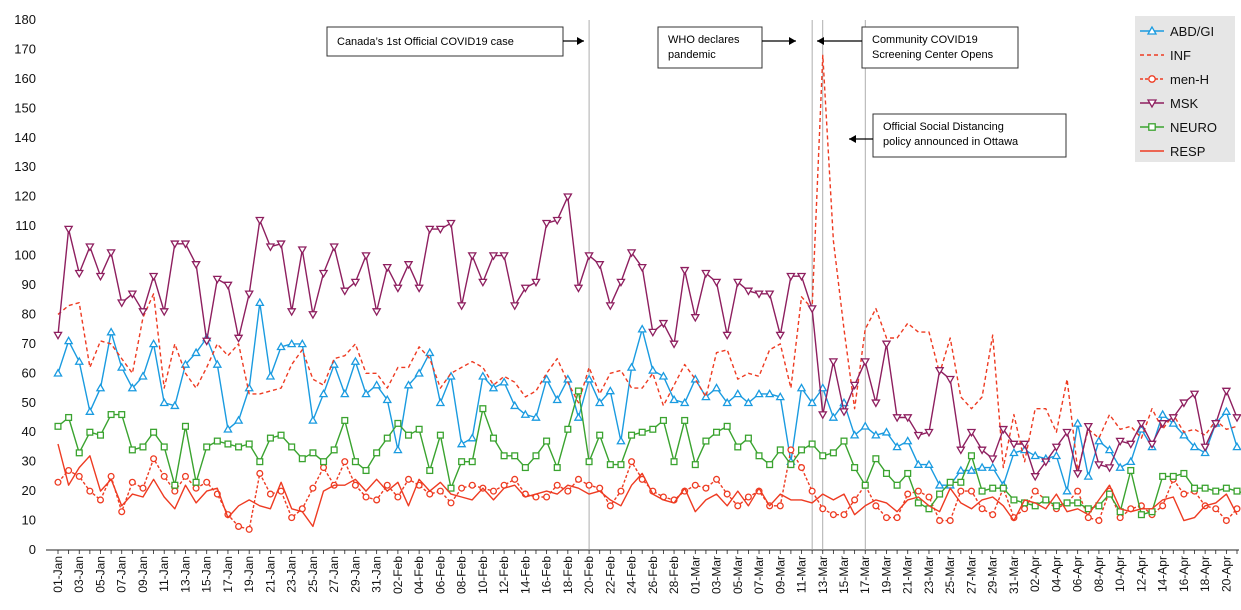 Image resolution: width=1241 pixels, height=610 pixels. Describe the element at coordinates (1056, 574) in the screenshot. I see `x-tick-label: 04-Apr` at that location.